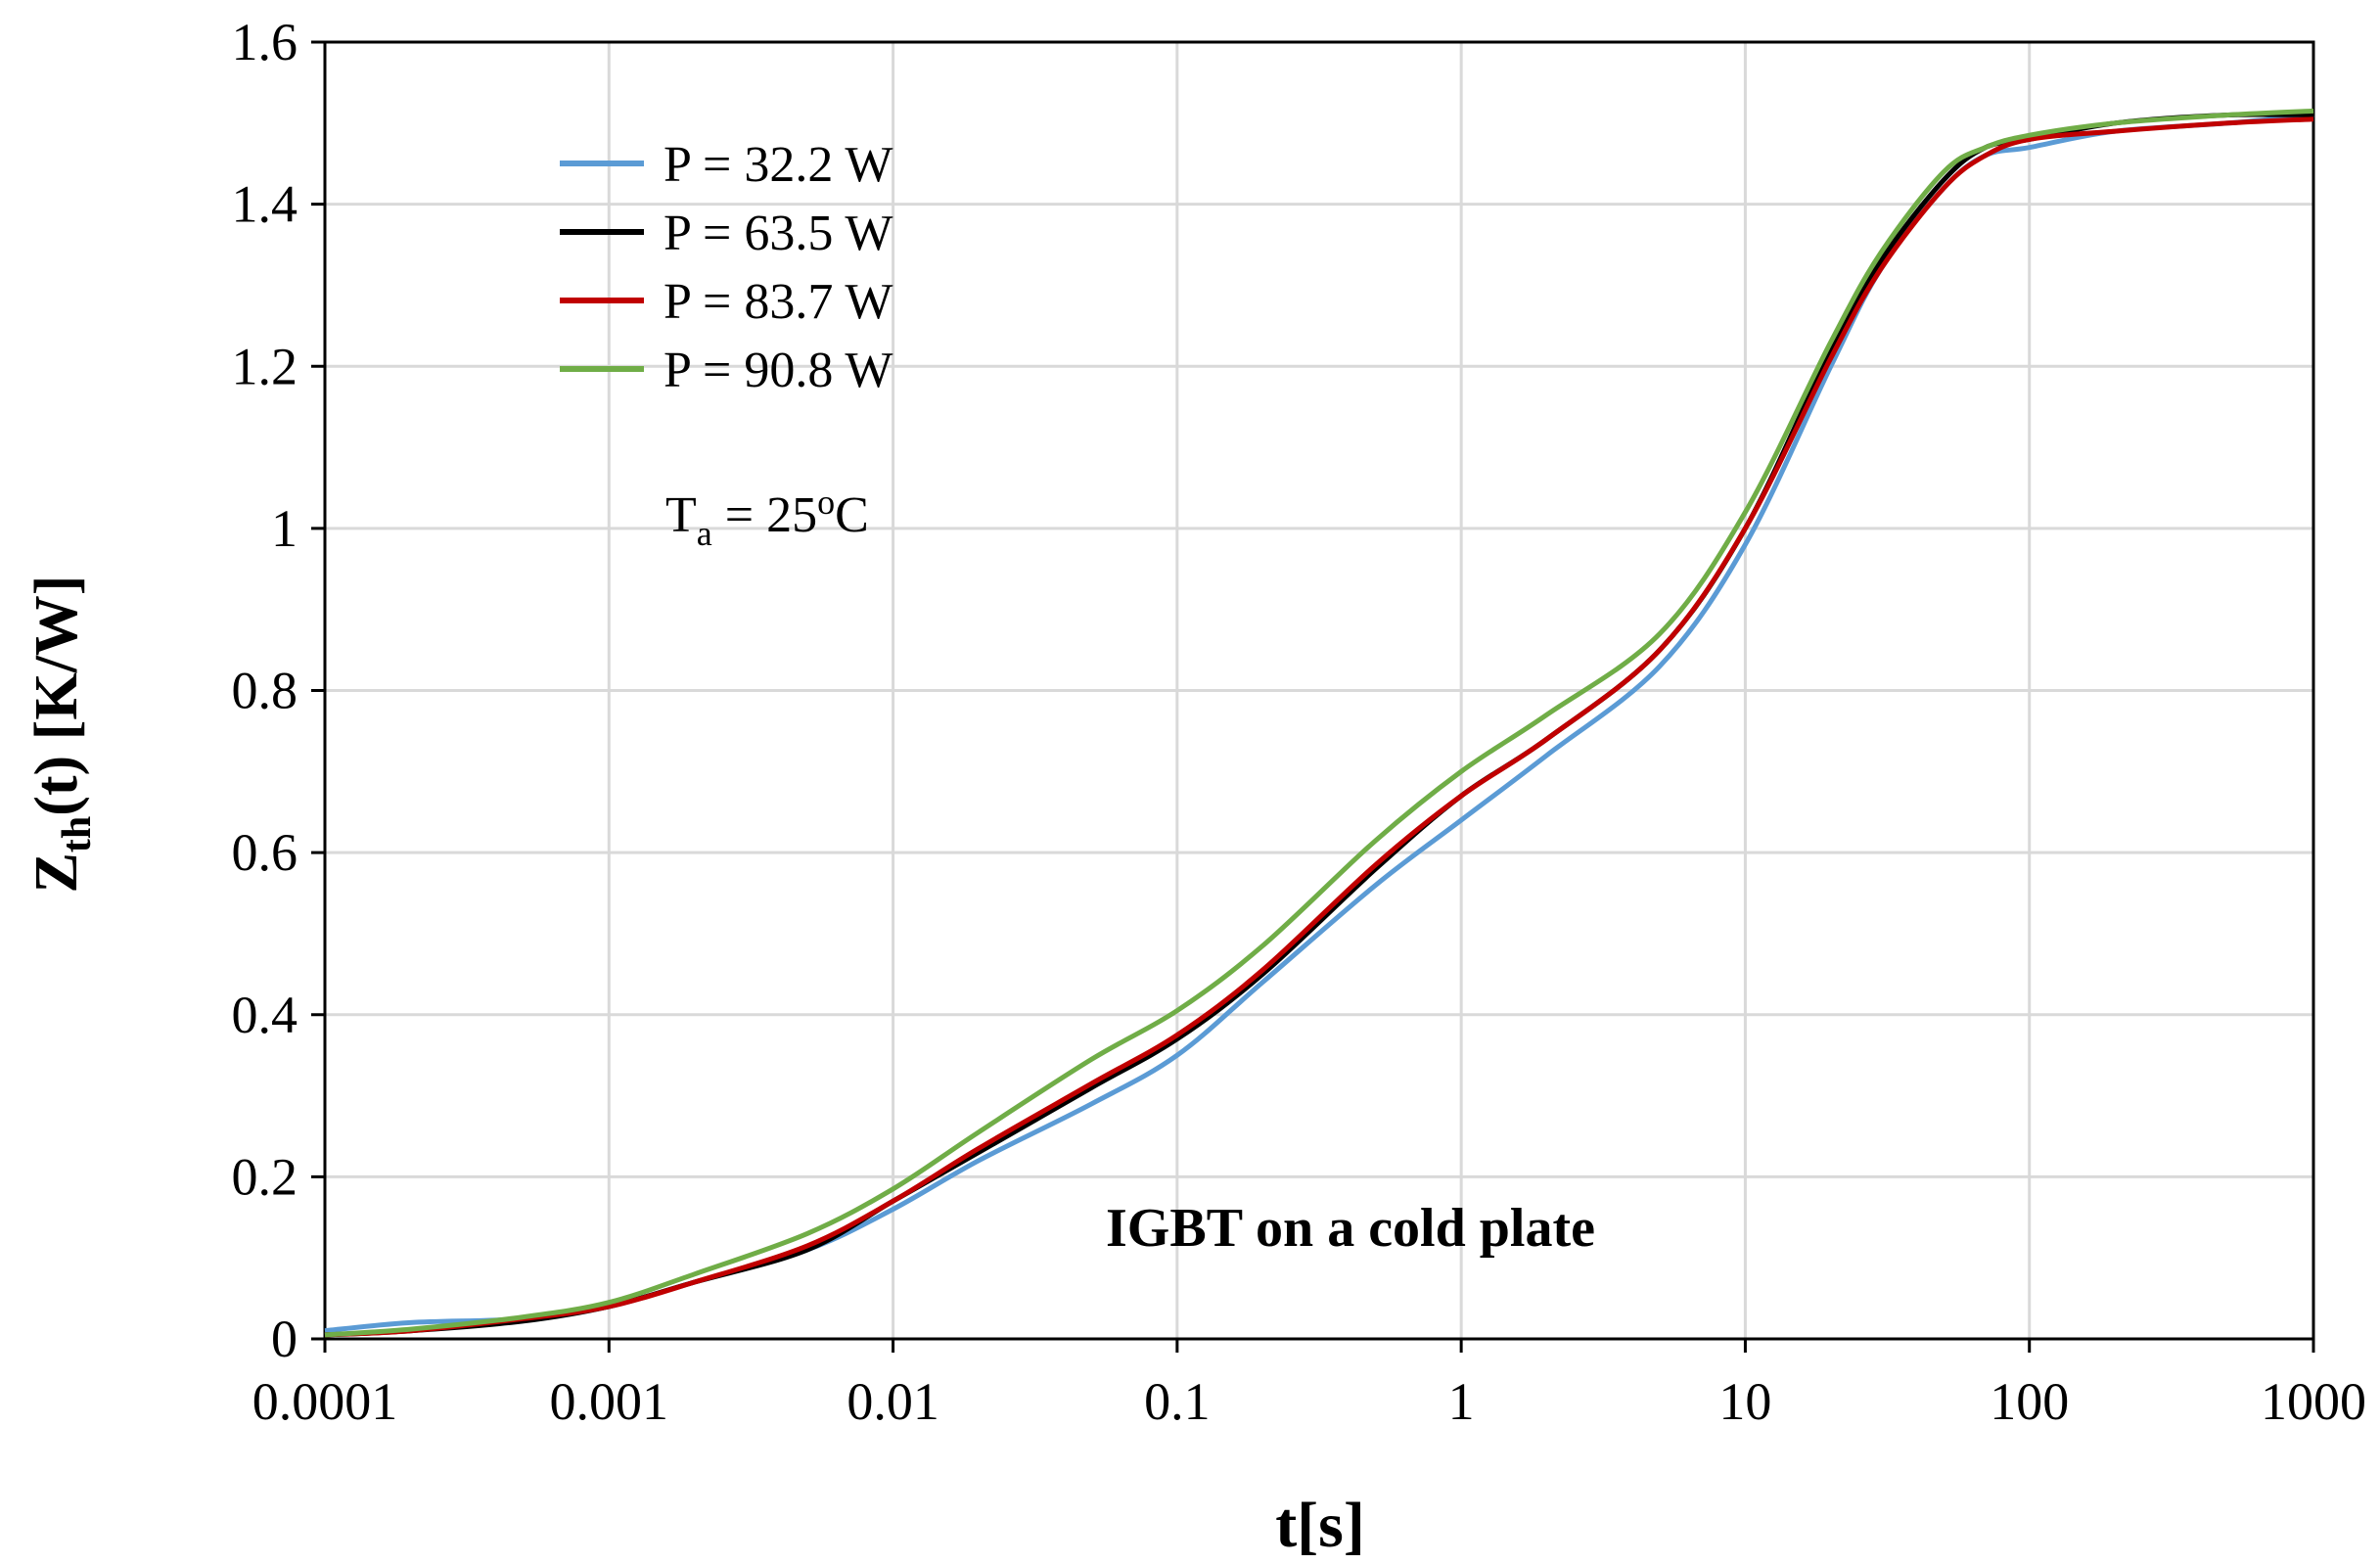  Describe the element at coordinates (778, 165) in the screenshot. I see `legend-label: P = 32.2 W` at that location.